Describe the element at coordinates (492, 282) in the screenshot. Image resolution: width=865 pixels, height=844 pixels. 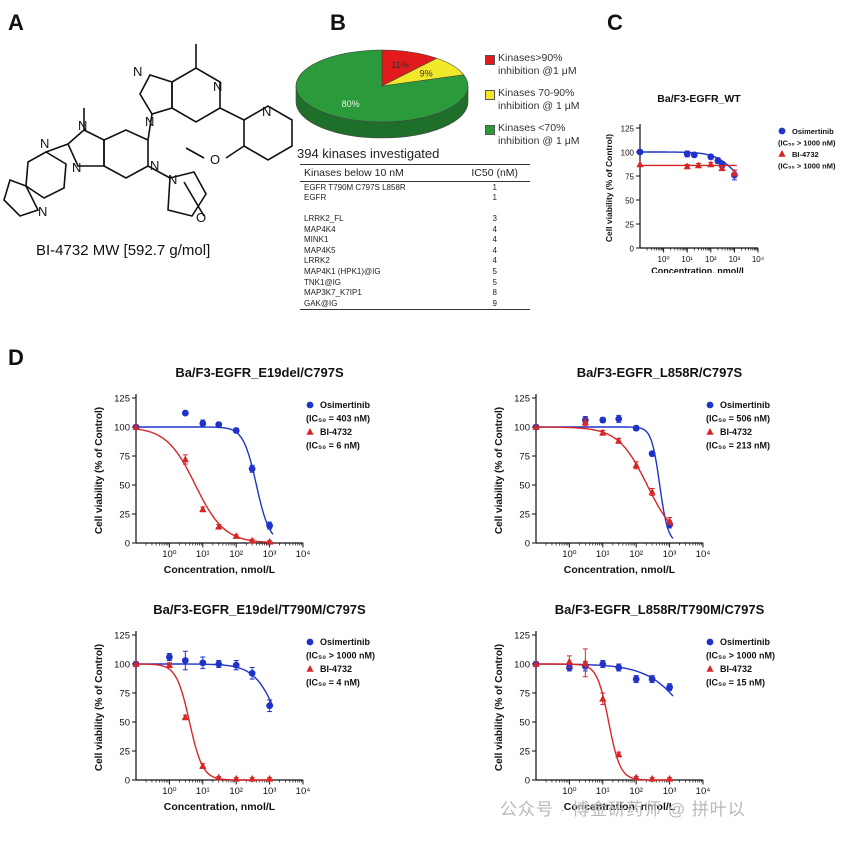
I see `kinase-ic50: 5` at that location.